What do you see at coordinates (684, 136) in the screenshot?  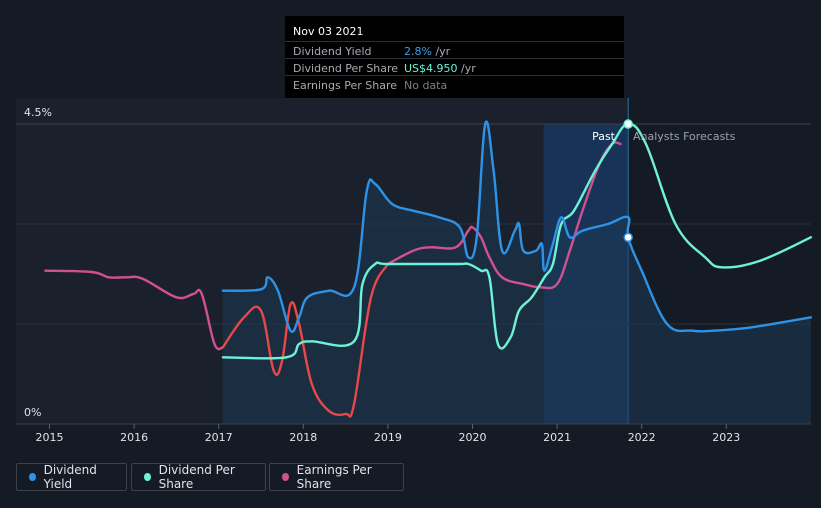 I see `forecast-label: Analysts Forecasts` at bounding box center [684, 136].